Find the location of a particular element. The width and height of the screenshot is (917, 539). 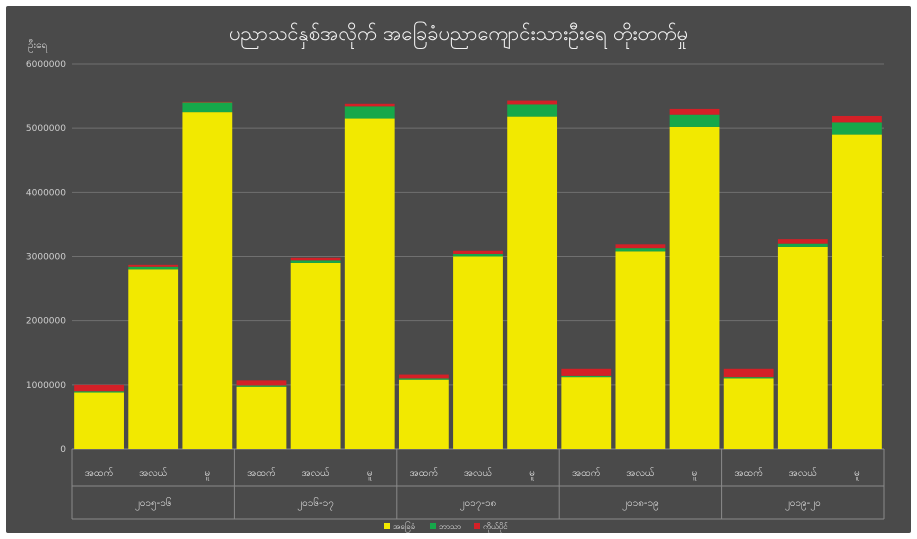

y-tick-label: 6000000 is located at coordinates (46, 65).